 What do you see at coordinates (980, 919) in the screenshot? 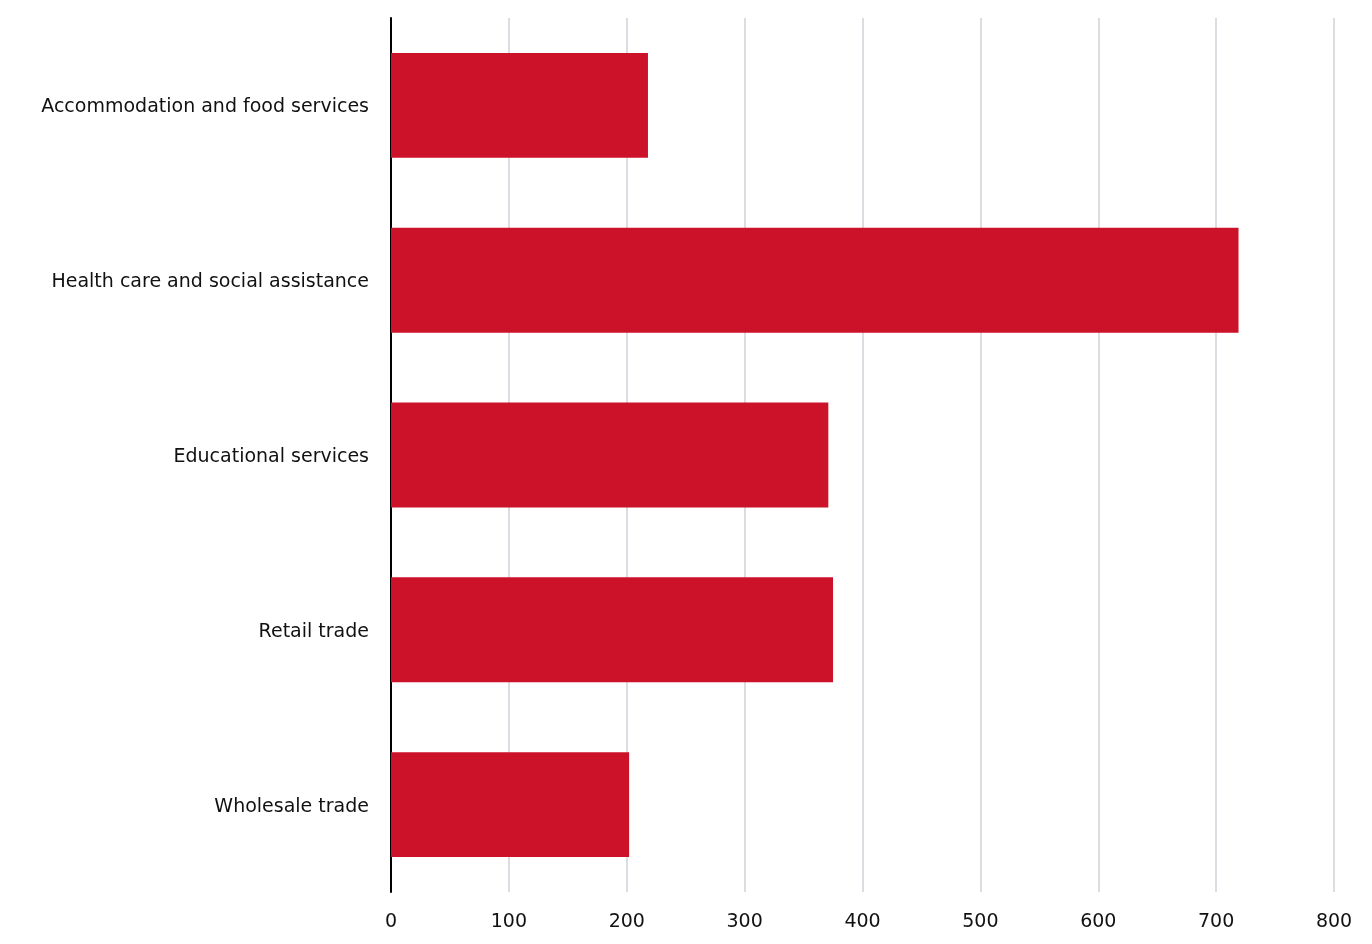
I see `x-tick-label: 500` at bounding box center [980, 919].